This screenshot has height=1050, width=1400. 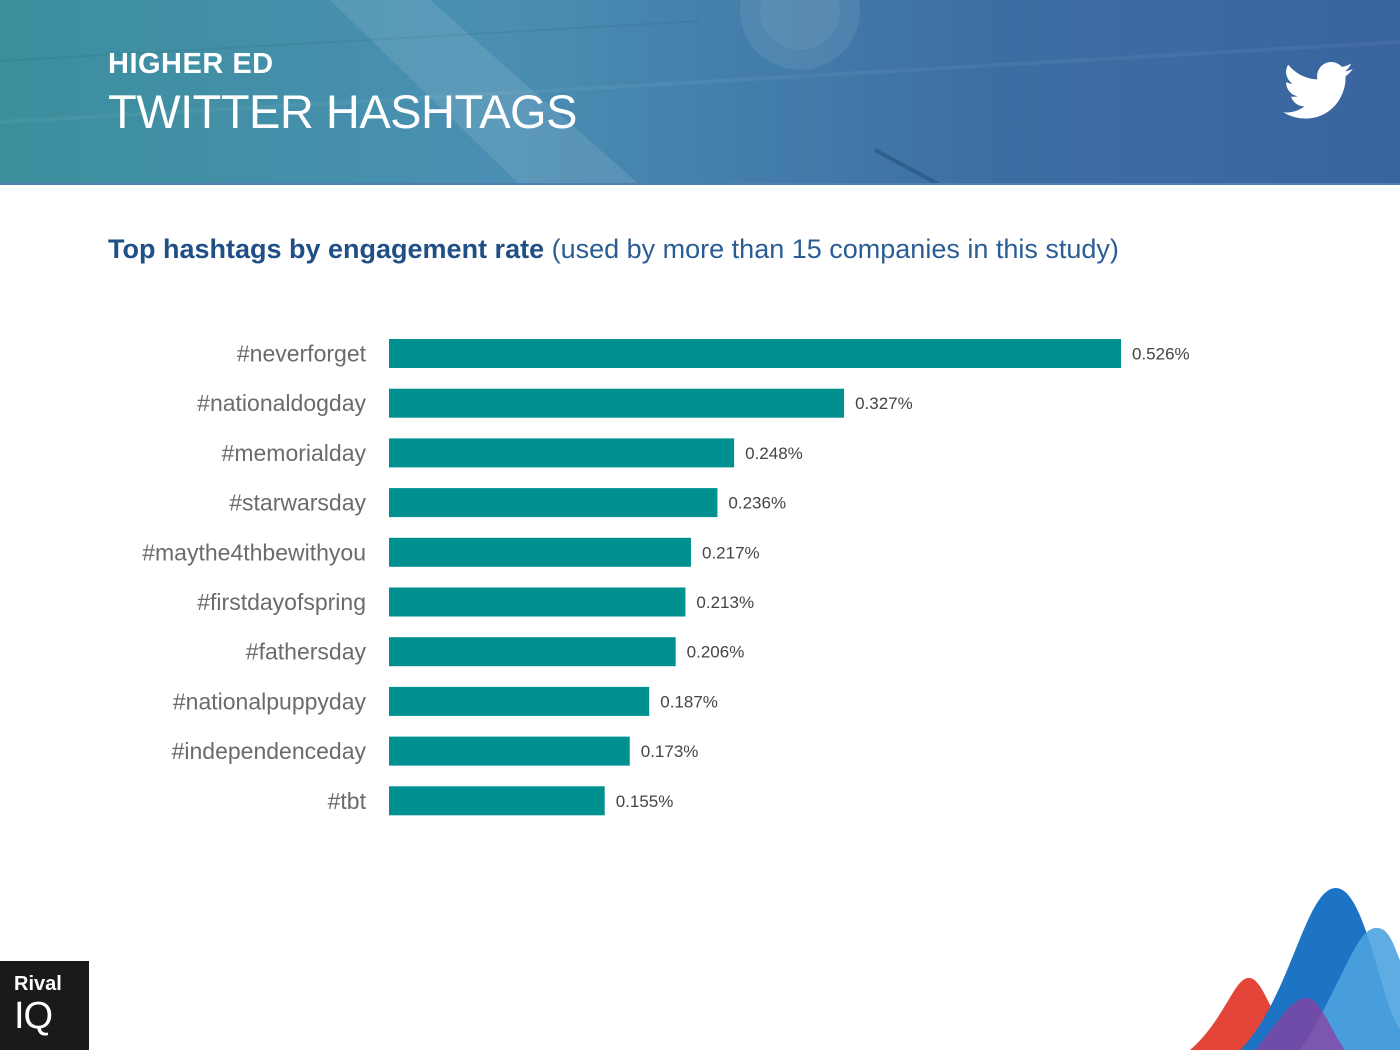 What do you see at coordinates (670, 751) in the screenshot?
I see `value-label: 0.173%` at bounding box center [670, 751].